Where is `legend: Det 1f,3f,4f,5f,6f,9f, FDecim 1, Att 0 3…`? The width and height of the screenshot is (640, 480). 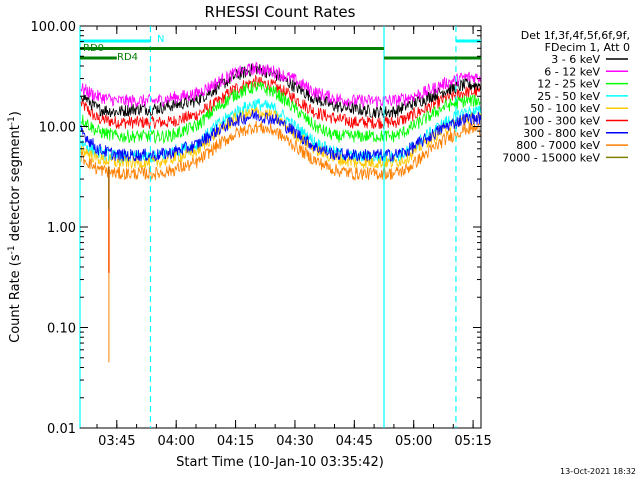
legend: Det 1f,3f,4f,5f,6f,9f, FDecim 1, Att 0 3… is located at coordinates (566, 96).